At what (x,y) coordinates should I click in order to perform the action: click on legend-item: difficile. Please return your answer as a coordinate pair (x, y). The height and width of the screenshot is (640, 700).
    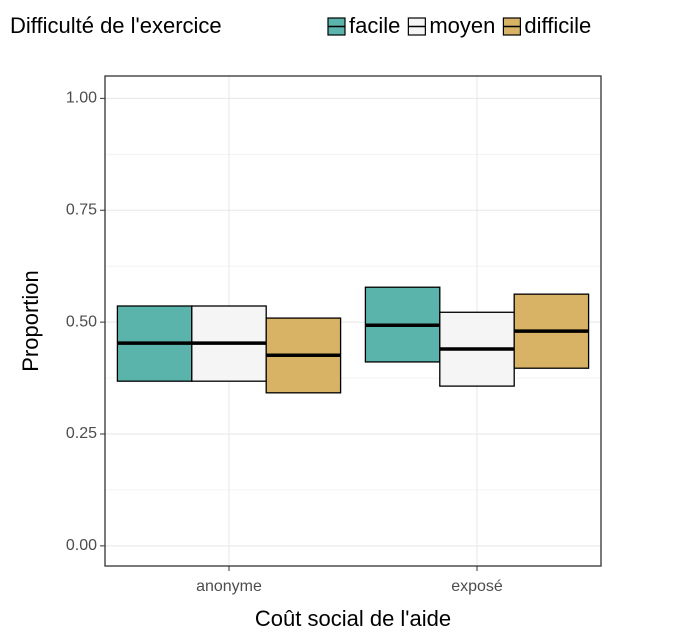
    Looking at the image, I should click on (546, 25).